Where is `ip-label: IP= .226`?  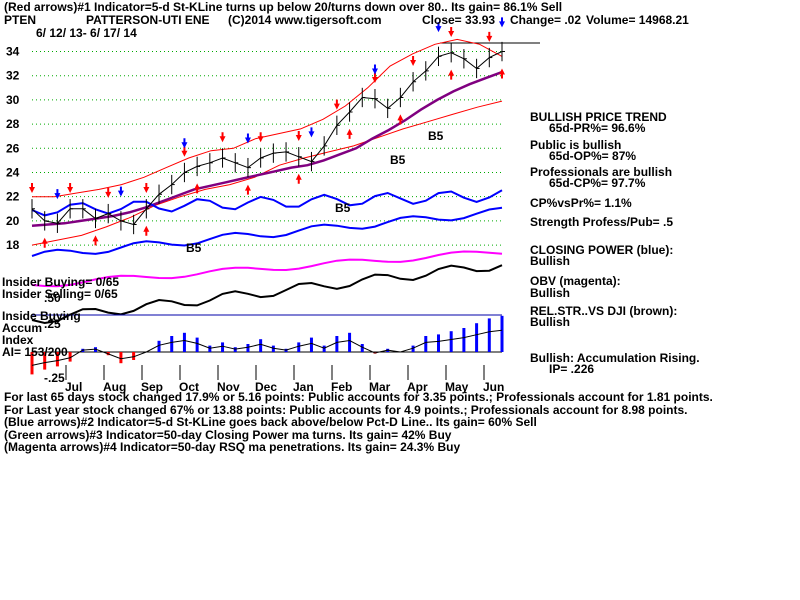
ip-label: IP= .226 is located at coordinates (571, 369).